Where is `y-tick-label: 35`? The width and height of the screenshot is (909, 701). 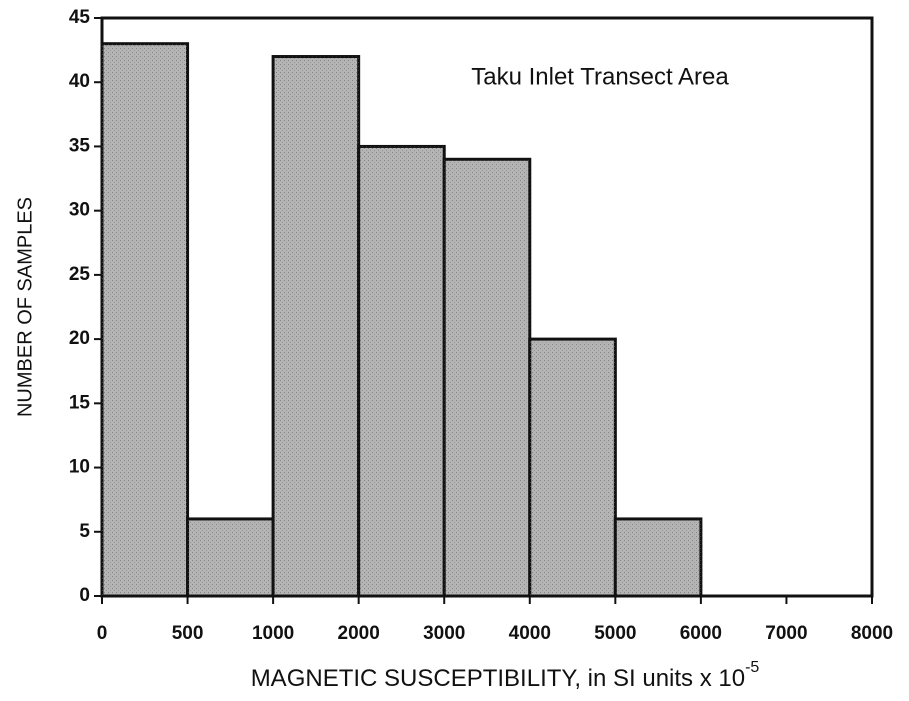 y-tick-label: 35 is located at coordinates (80, 145).